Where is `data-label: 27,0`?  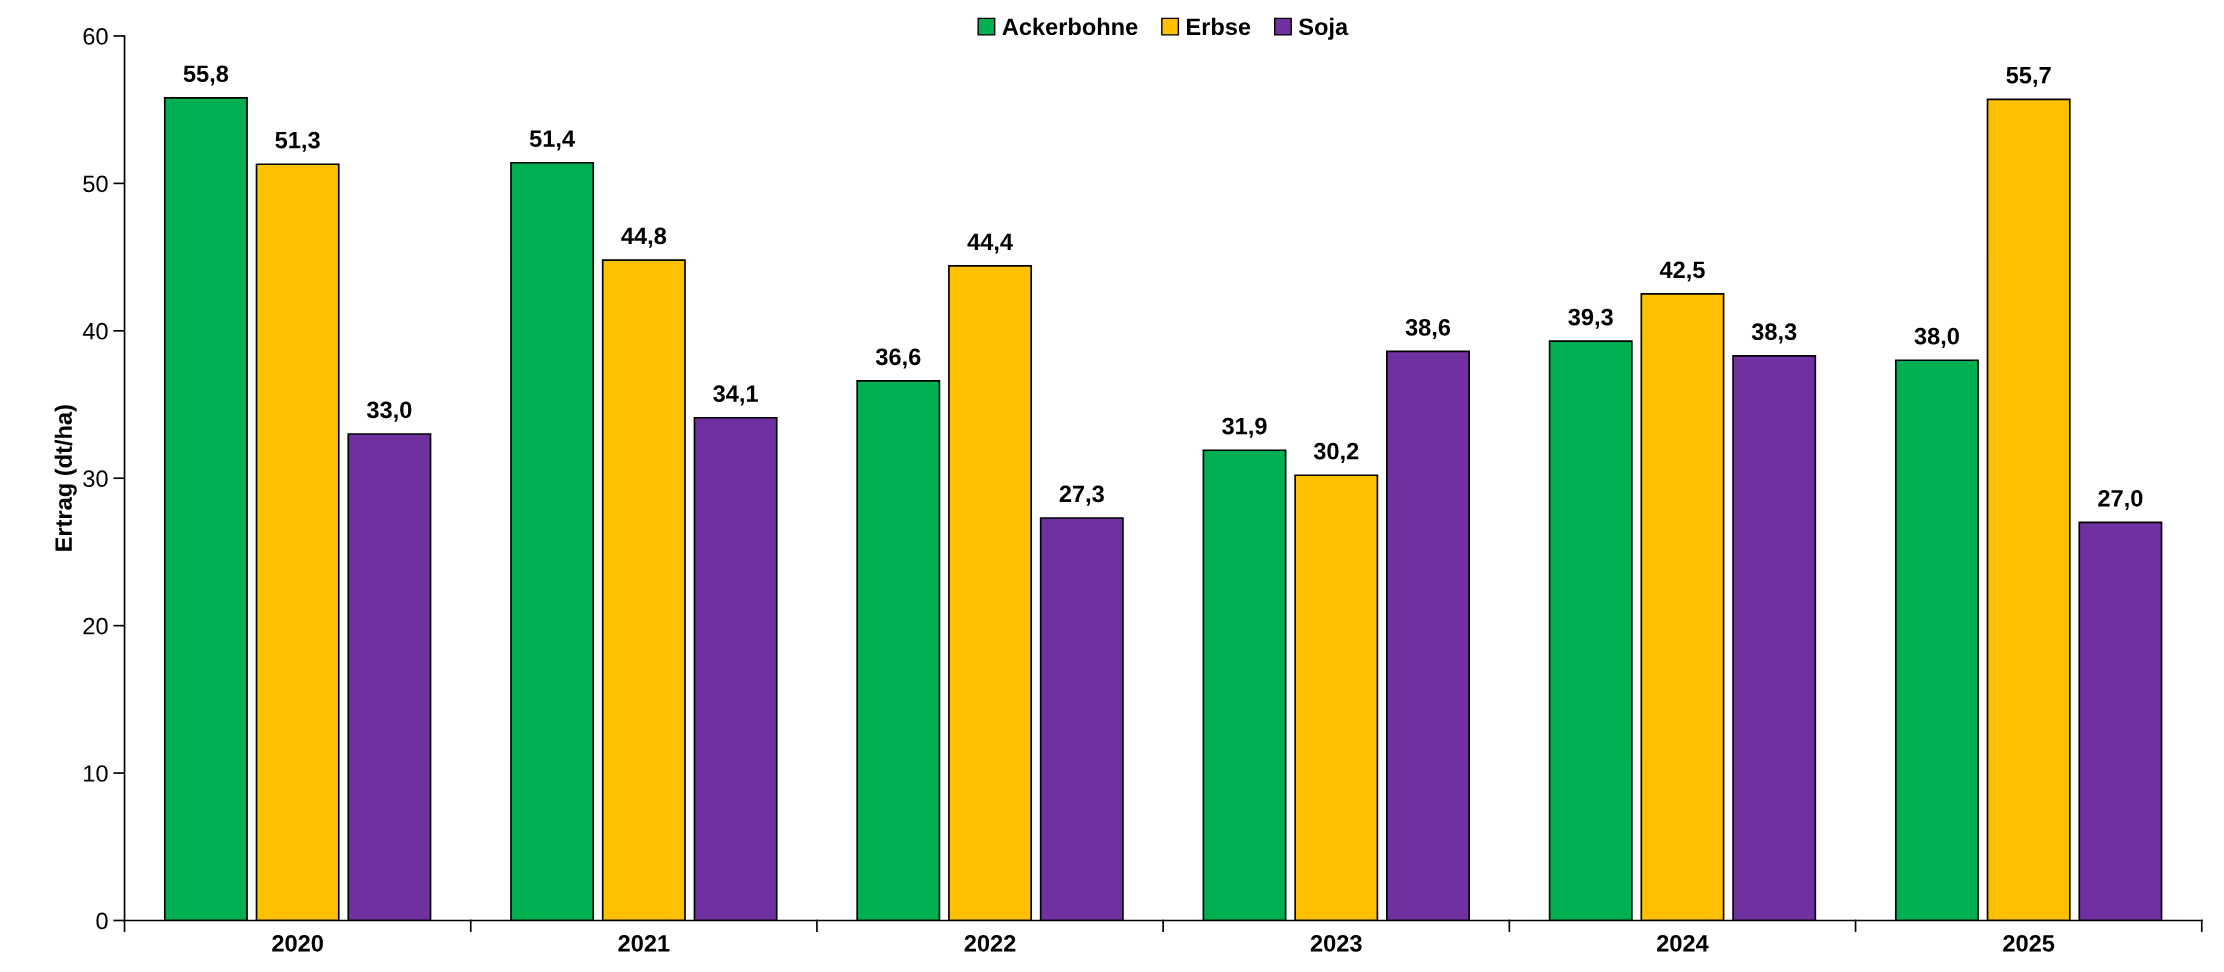
data-label: 27,0 is located at coordinates (2120, 500).